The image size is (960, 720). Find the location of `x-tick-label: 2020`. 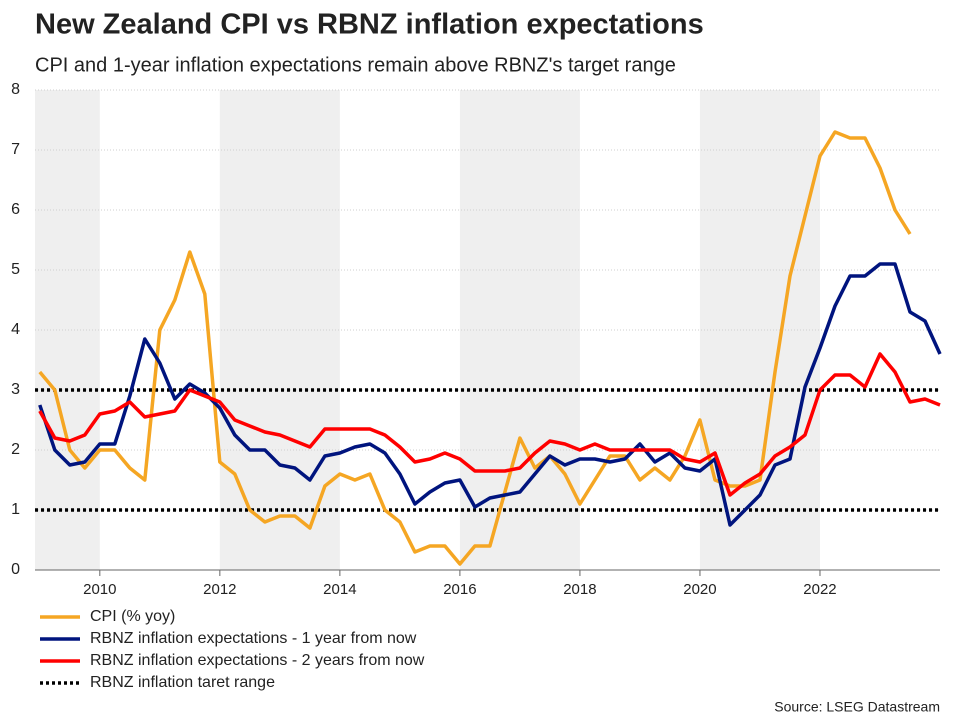

x-tick-label: 2020 is located at coordinates (699, 589).